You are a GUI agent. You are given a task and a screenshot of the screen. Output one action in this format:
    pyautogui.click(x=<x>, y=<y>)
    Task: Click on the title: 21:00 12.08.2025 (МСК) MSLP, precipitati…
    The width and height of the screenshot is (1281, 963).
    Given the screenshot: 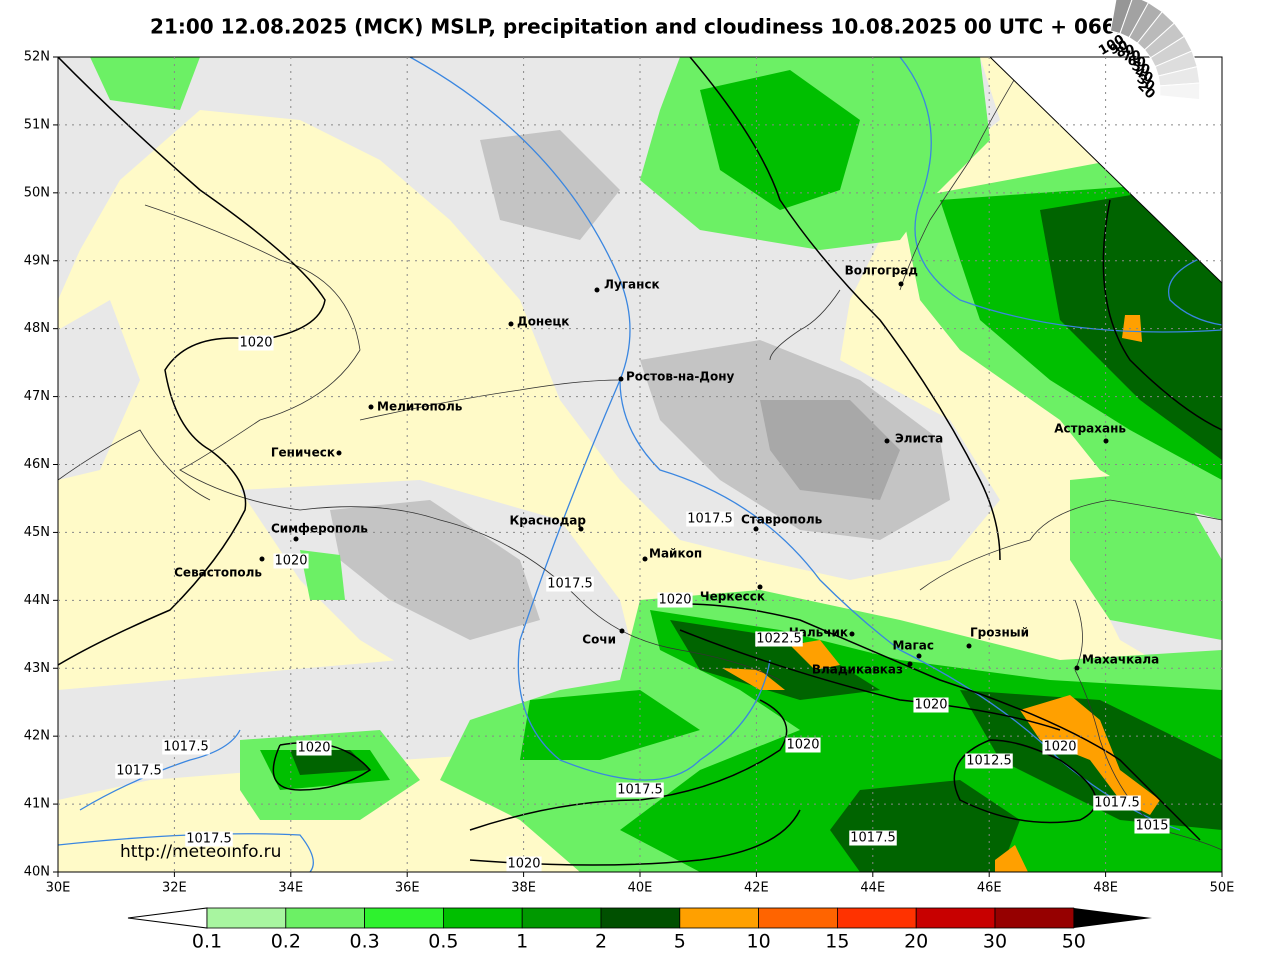 What is the action you would take?
    pyautogui.click(x=640, y=27)
    